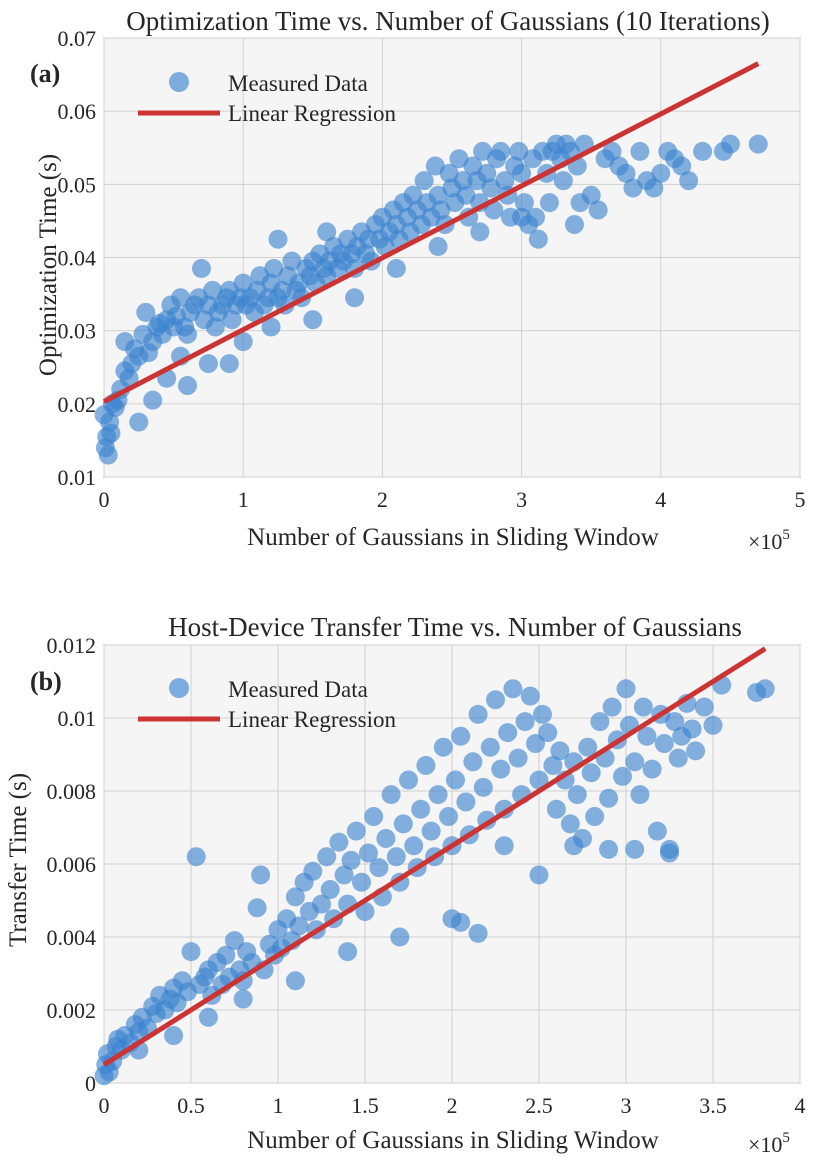  What do you see at coordinates (800, 1105) in the screenshot?
I see `x-tick-label: 4` at bounding box center [800, 1105].